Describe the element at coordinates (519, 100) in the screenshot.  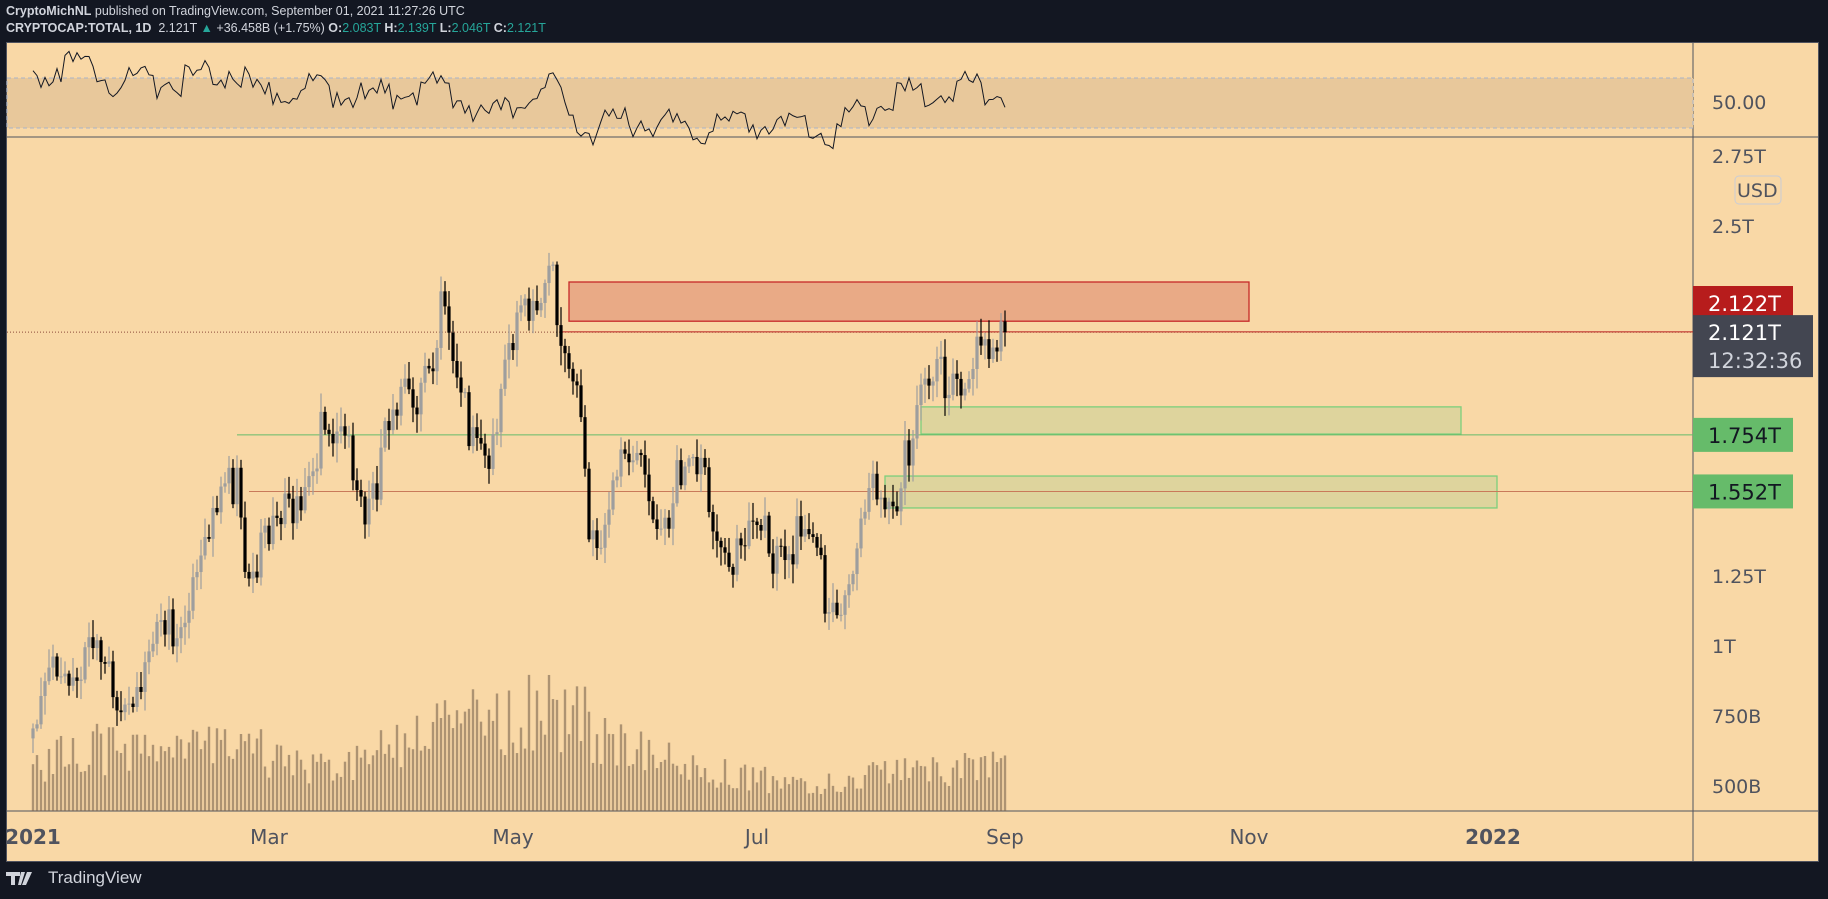
I see `rsi-line` at that location.